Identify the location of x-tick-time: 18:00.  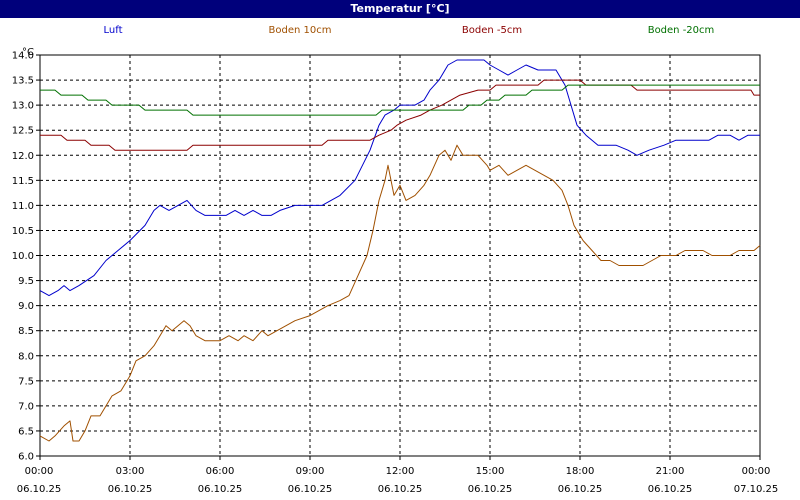
(580, 471).